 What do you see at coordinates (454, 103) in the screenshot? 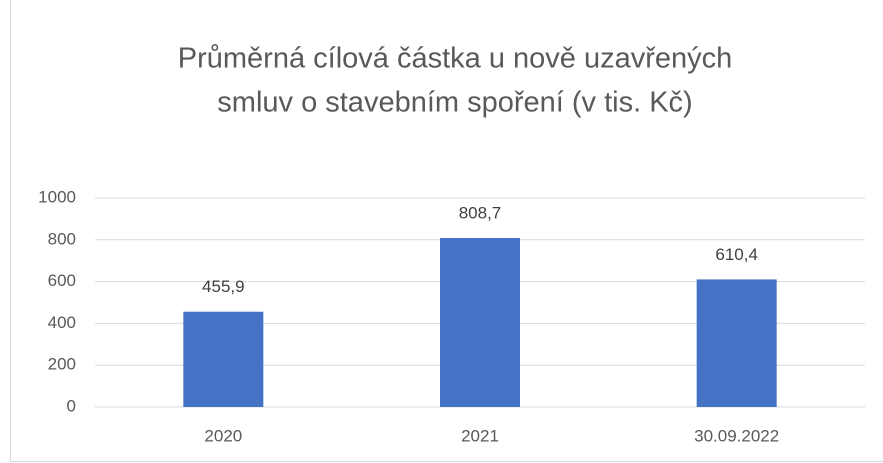
I see `chart-title-line: smluv o stavebním spoření (v tis. Kč)` at bounding box center [454, 103].